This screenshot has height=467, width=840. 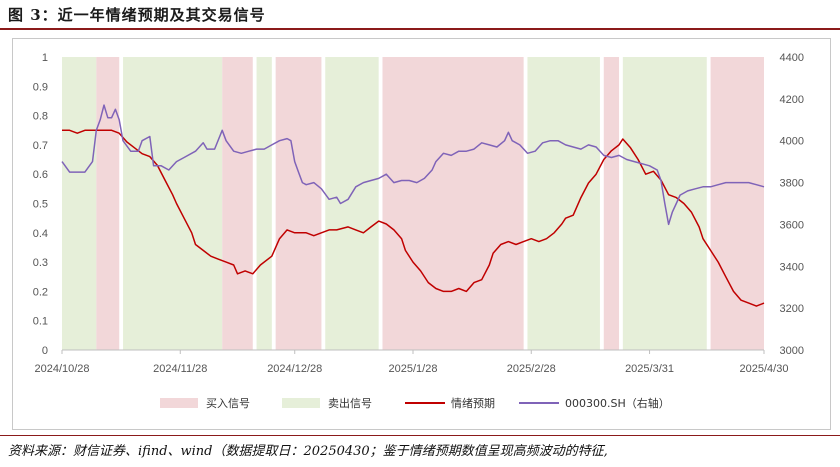 What do you see at coordinates (792, 225) in the screenshot?
I see `y-right-tick-3: 3600` at bounding box center [792, 225].